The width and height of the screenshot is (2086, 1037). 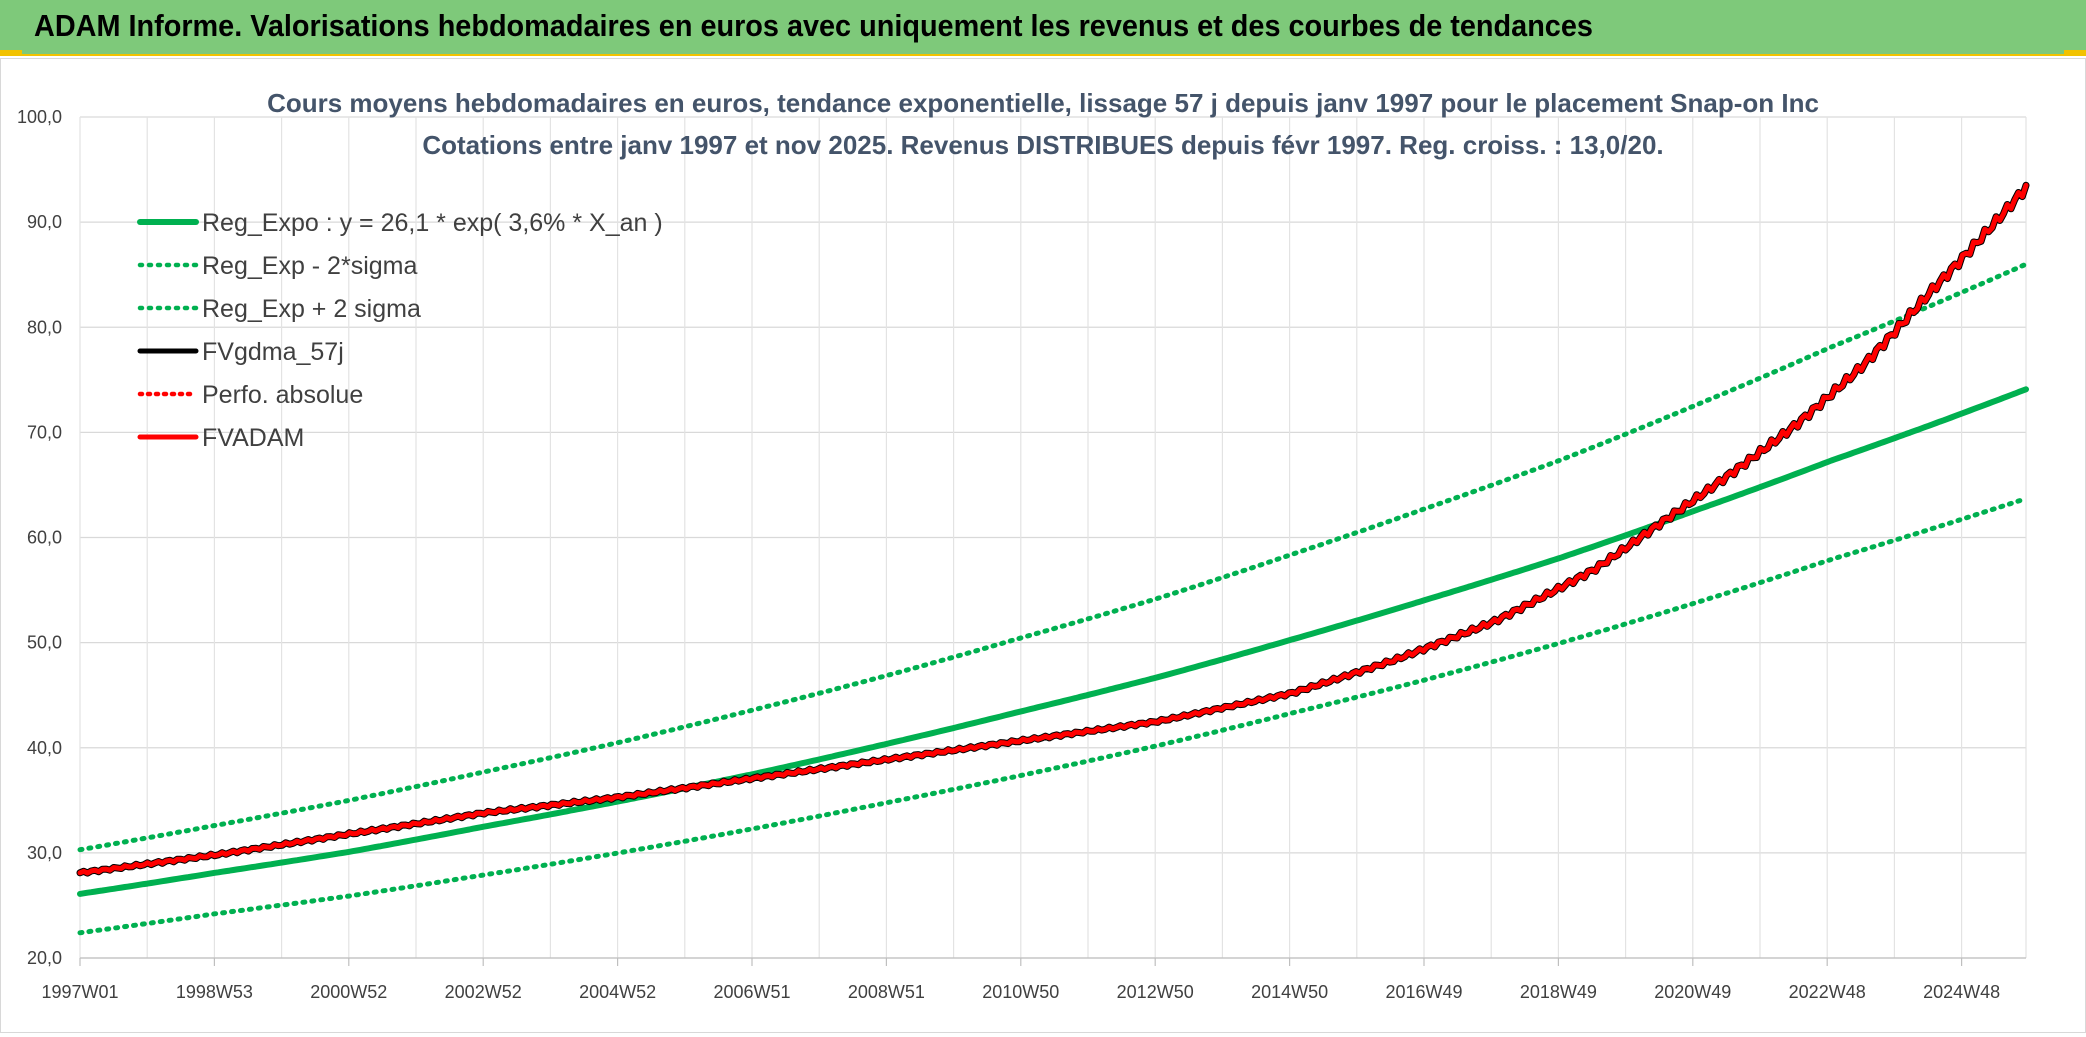 What do you see at coordinates (1558, 992) in the screenshot?
I see `x-tick-label: 2018W49` at bounding box center [1558, 992].